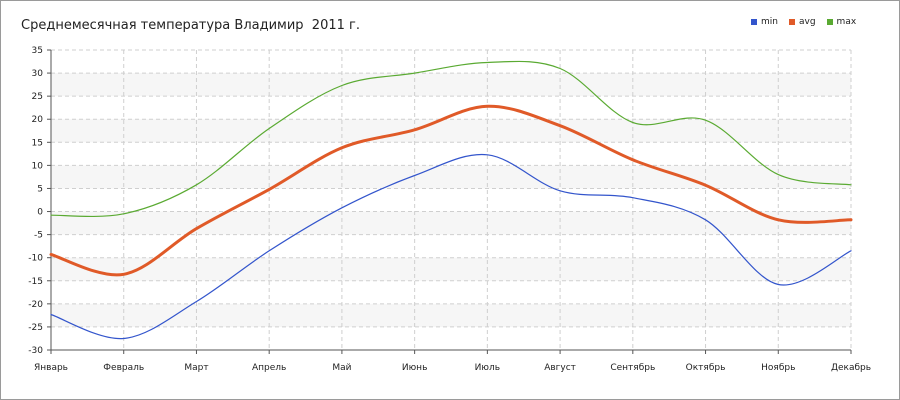 Image resolution: width=900 pixels, height=400 pixels. Describe the element at coordinates (807, 22) in the screenshot. I see `legend-label-avg: avg` at that location.